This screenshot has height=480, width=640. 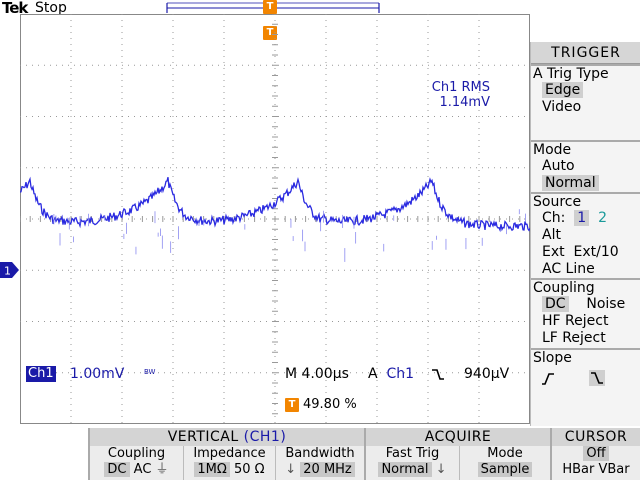 I want to click on source-ext10: Ext/10, so click(x=596, y=252).